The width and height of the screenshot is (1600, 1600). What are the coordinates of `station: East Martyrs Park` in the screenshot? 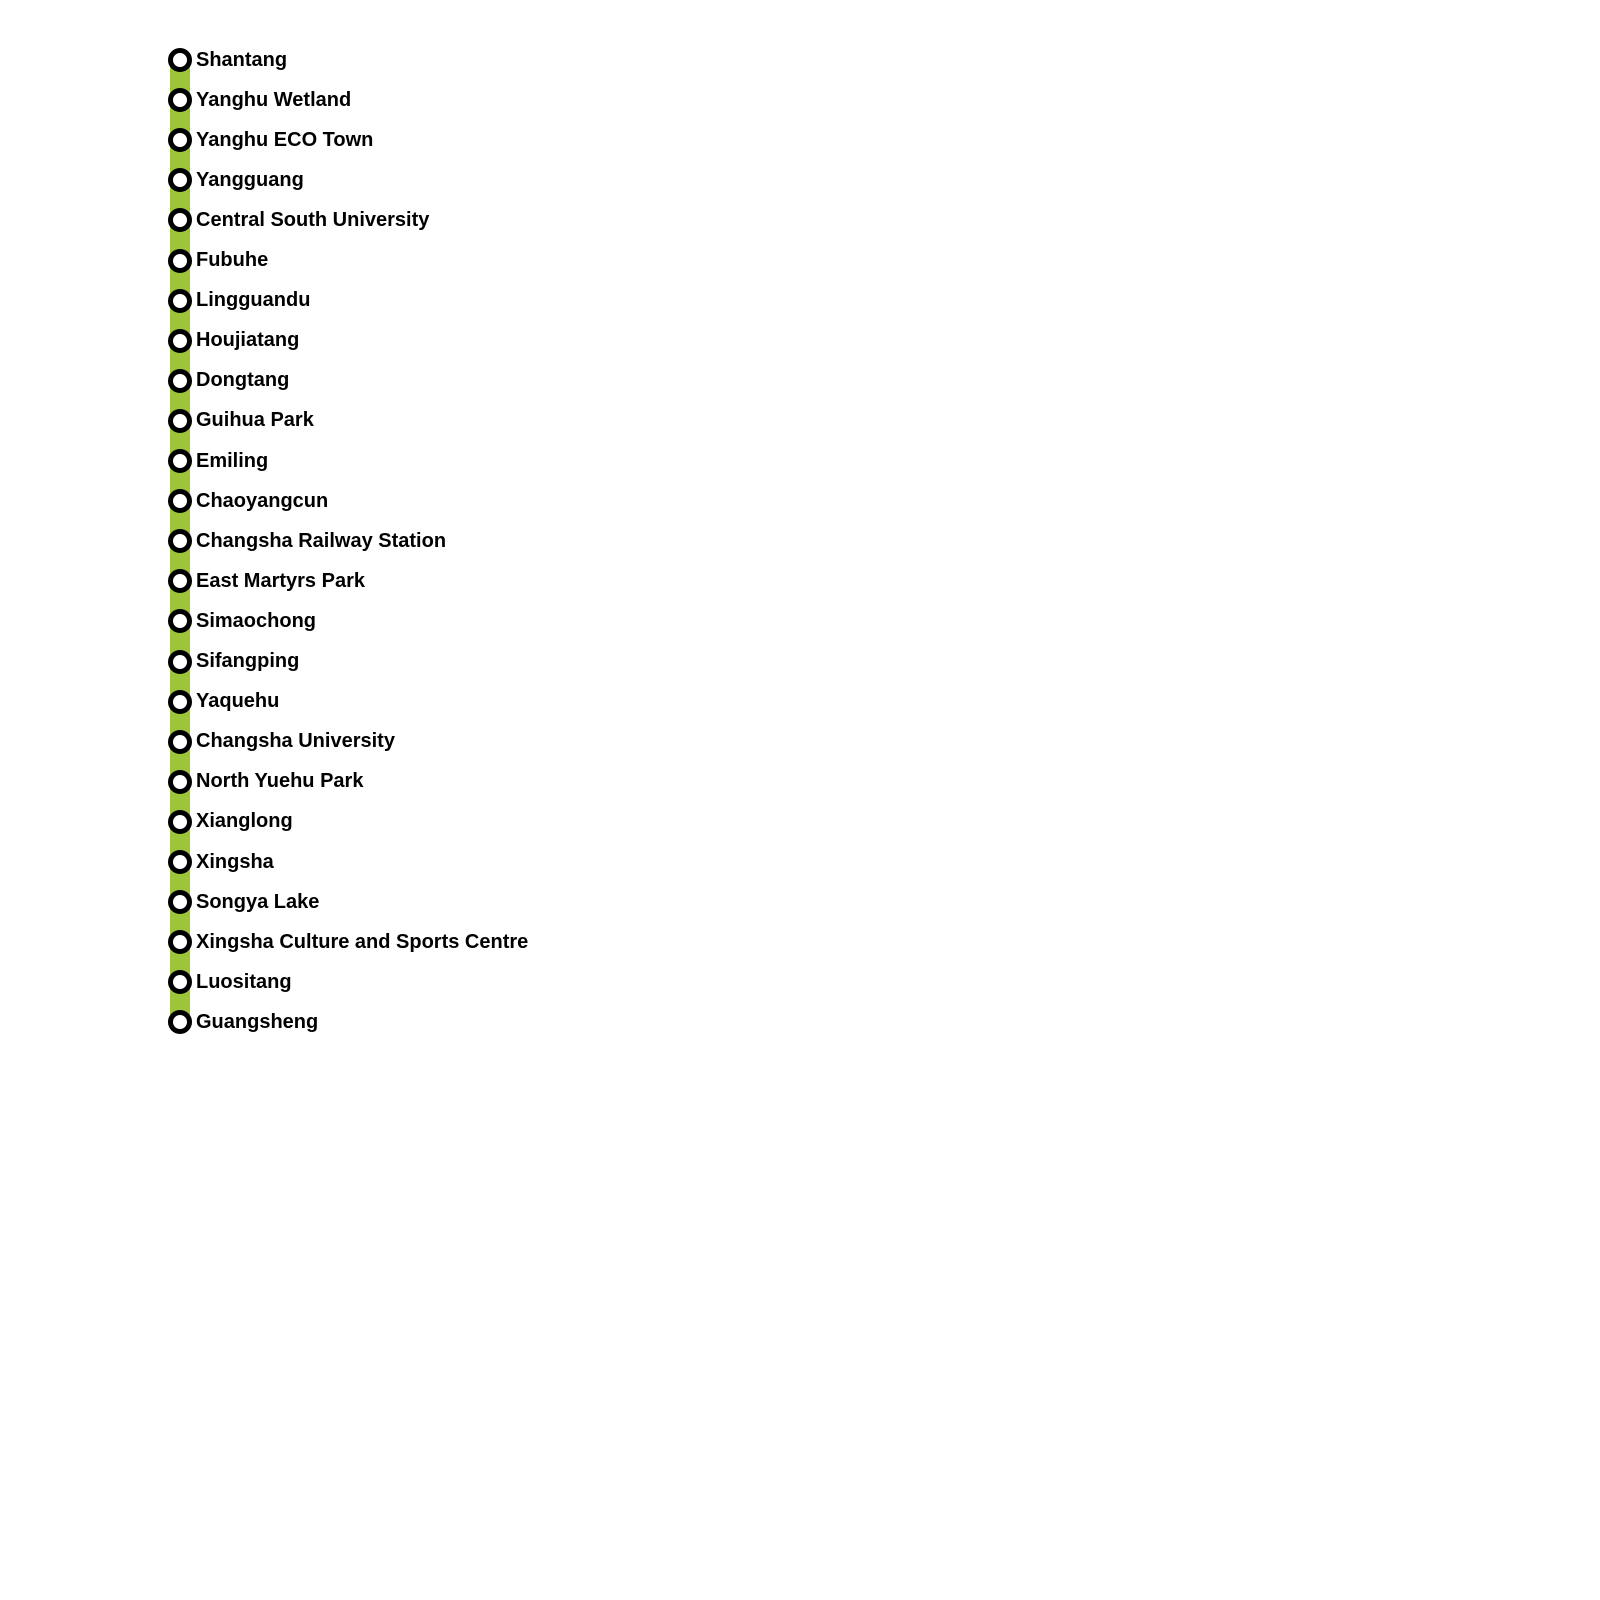 It's located at (266, 581).